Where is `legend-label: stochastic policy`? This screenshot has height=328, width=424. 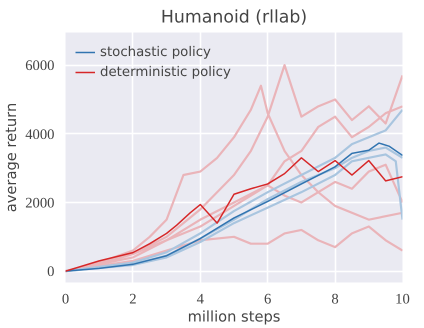 legend-label: stochastic policy is located at coordinates (155, 52).